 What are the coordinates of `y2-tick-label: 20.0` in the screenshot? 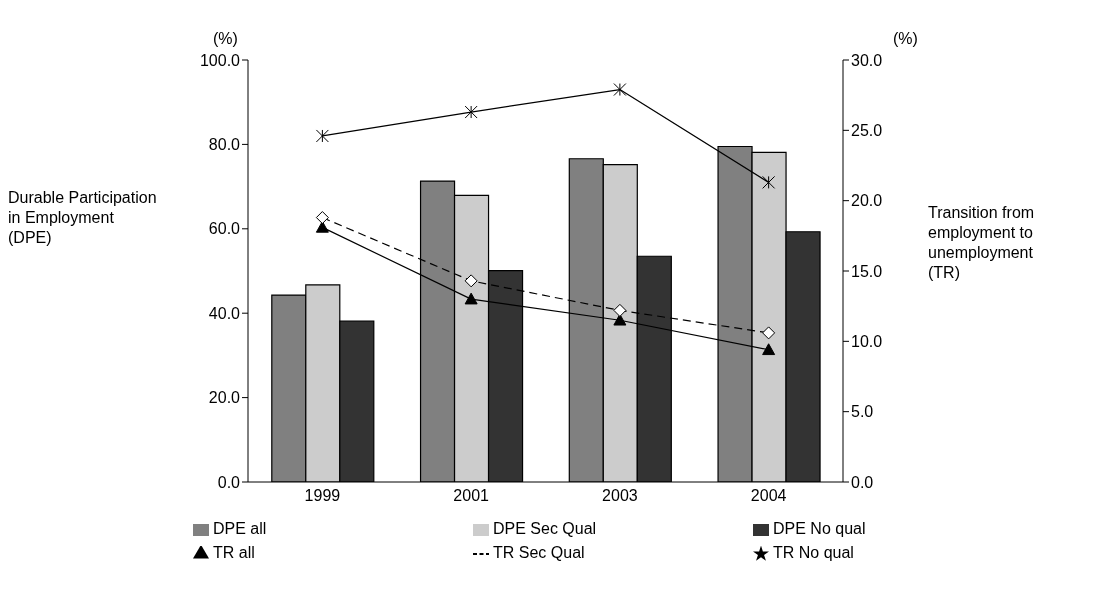 It's located at (867, 201).